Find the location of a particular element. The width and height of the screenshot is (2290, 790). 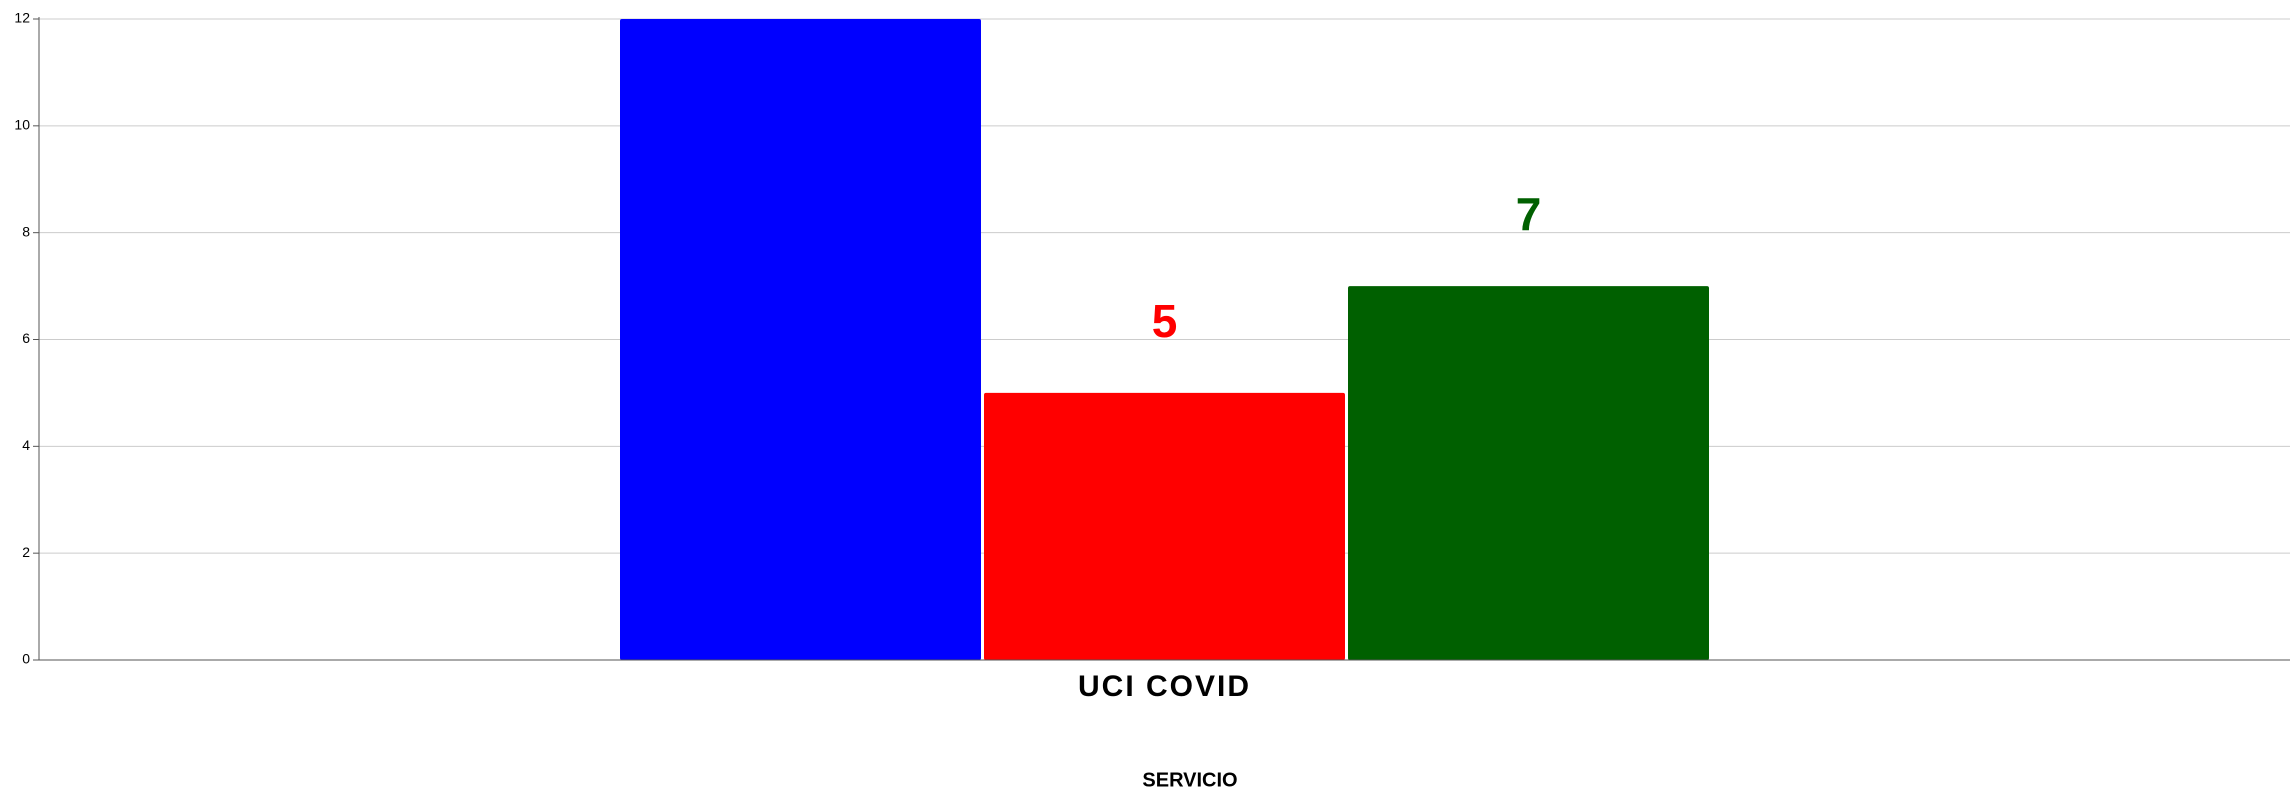

y-tick-label: 2 is located at coordinates (26, 552).